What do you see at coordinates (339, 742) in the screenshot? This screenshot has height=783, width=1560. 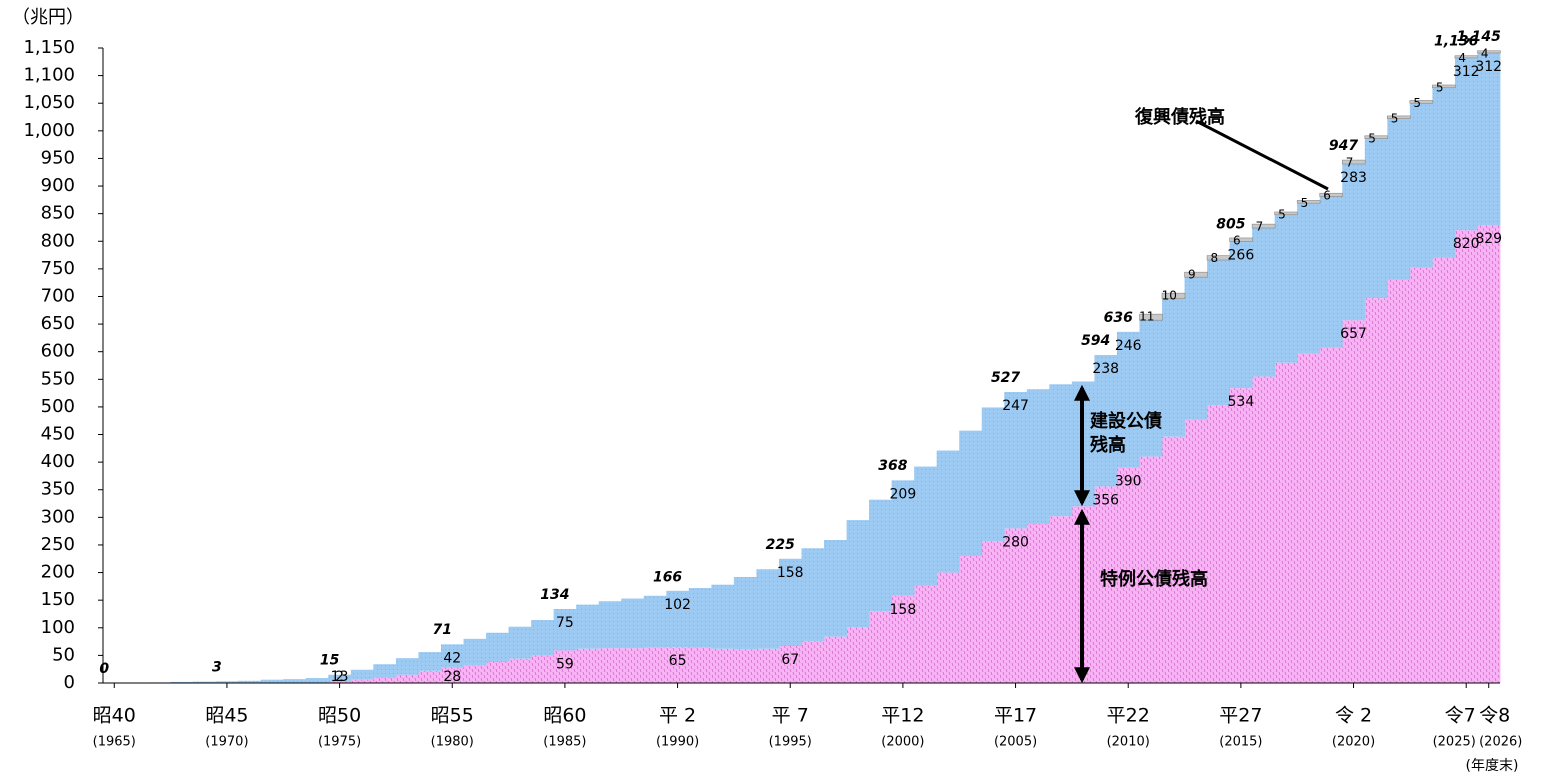 I see `x-tick-sublabel: (1975)` at bounding box center [339, 742].